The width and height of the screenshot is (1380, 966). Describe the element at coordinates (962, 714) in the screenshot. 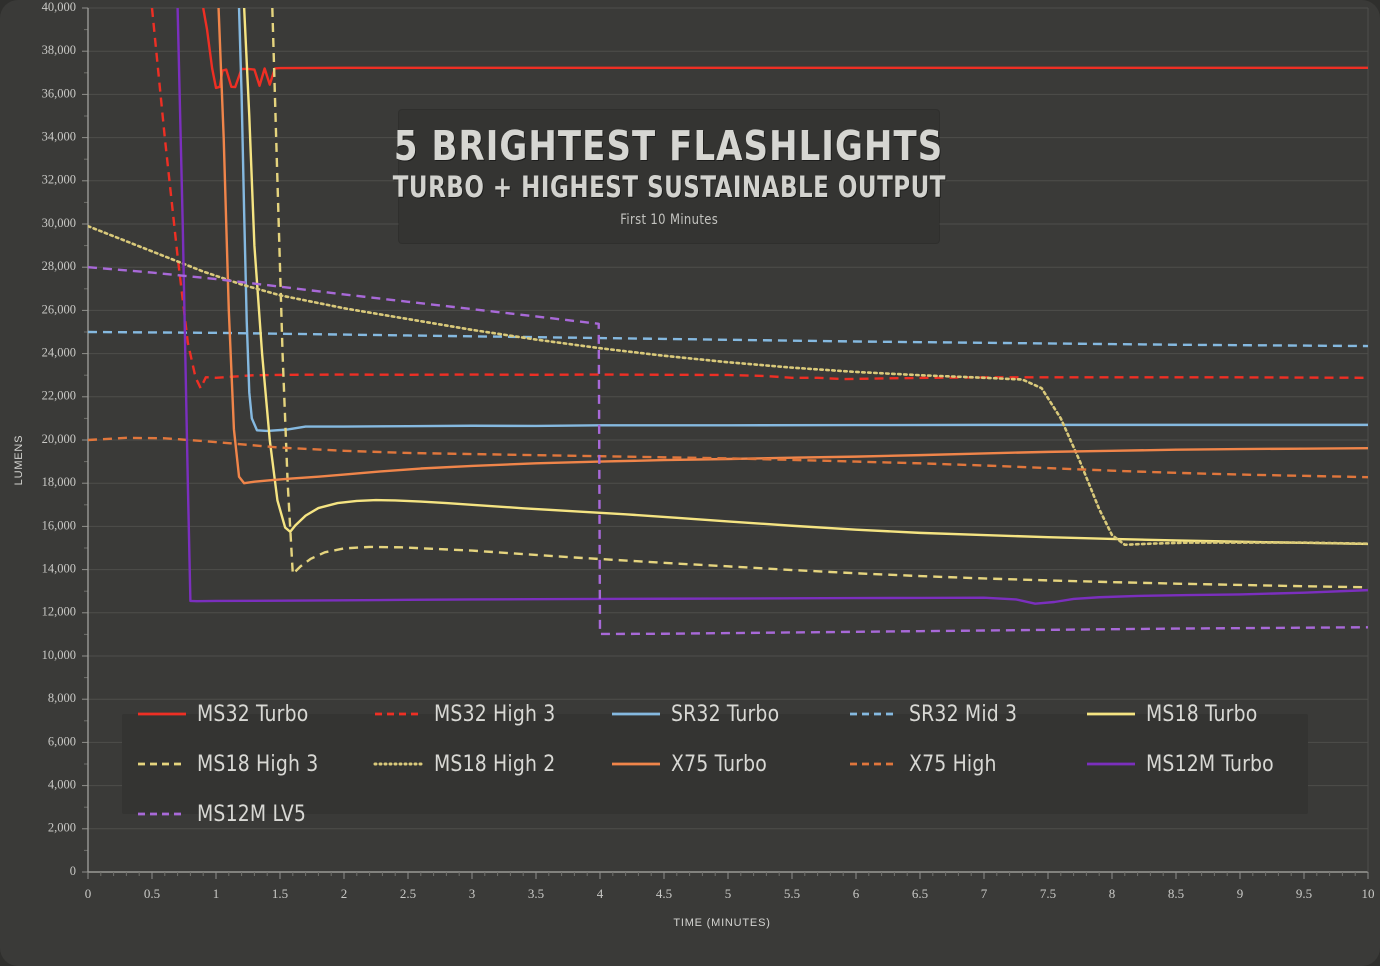

I see `legend-item-label: SR32 Mid 3` at that location.